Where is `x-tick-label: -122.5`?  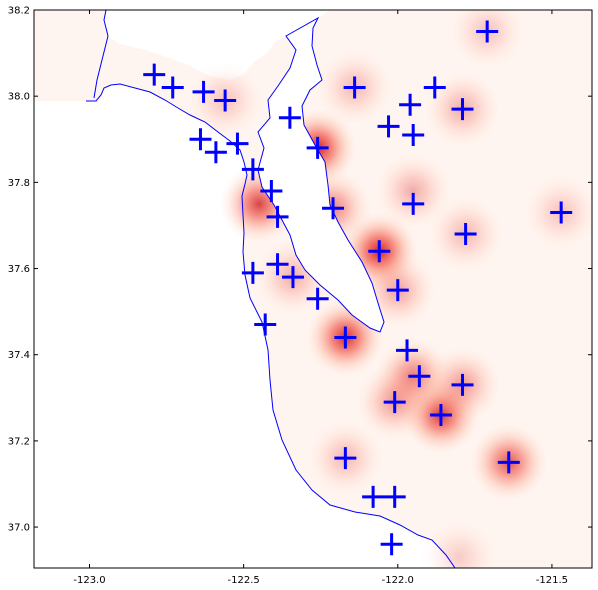
x-tick-label: -122.5 is located at coordinates (244, 580).